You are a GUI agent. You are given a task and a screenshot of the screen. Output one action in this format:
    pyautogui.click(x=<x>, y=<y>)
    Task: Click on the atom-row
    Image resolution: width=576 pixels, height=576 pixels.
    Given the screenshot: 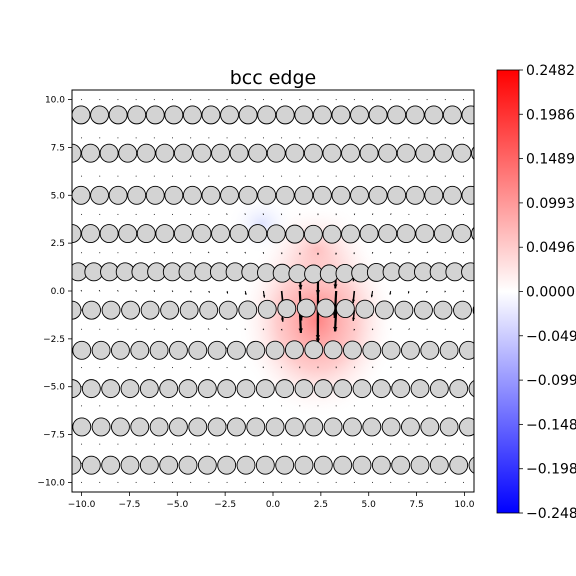 What is the action you would take?
    pyautogui.click(x=273, y=195)
    